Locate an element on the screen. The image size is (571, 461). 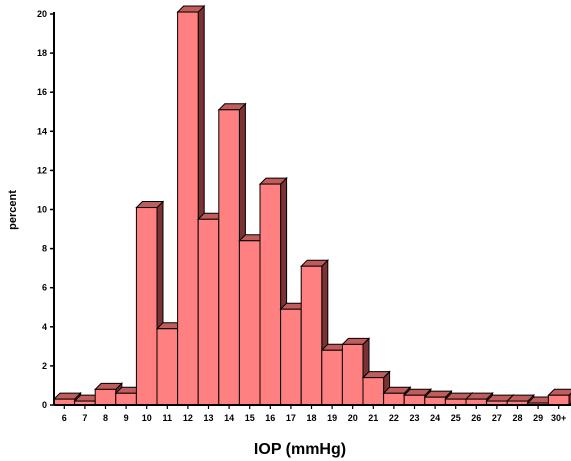
x-tick-label: 25 is located at coordinates (456, 418).